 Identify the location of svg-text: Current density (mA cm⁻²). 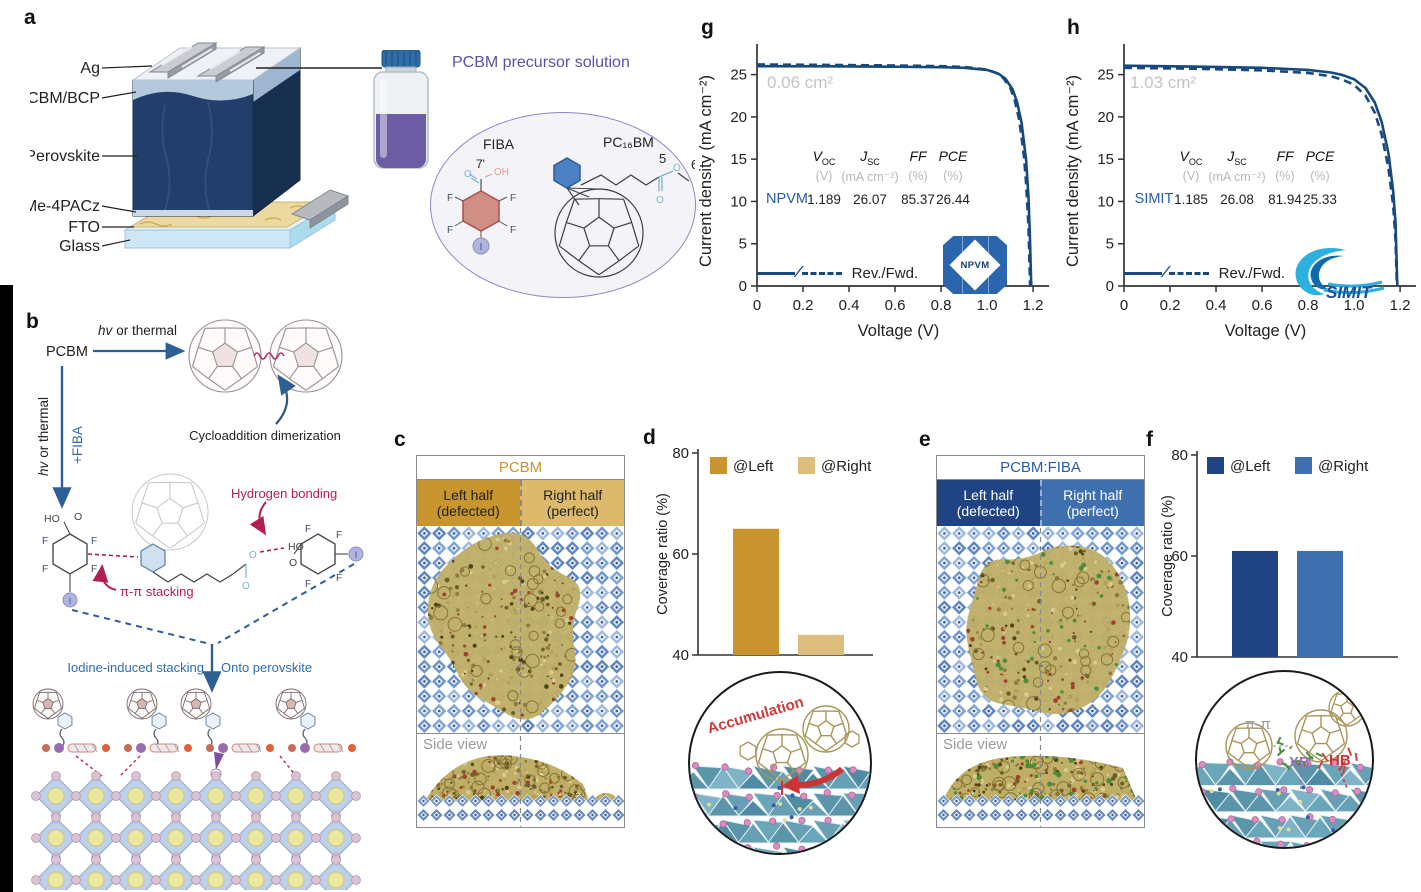
(706, 171).